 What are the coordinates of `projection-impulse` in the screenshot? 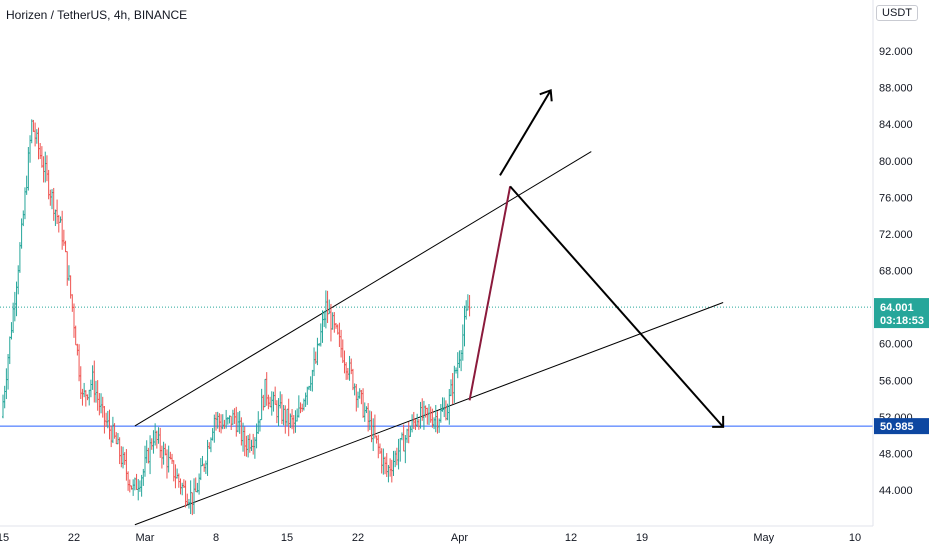 It's located at (490, 293).